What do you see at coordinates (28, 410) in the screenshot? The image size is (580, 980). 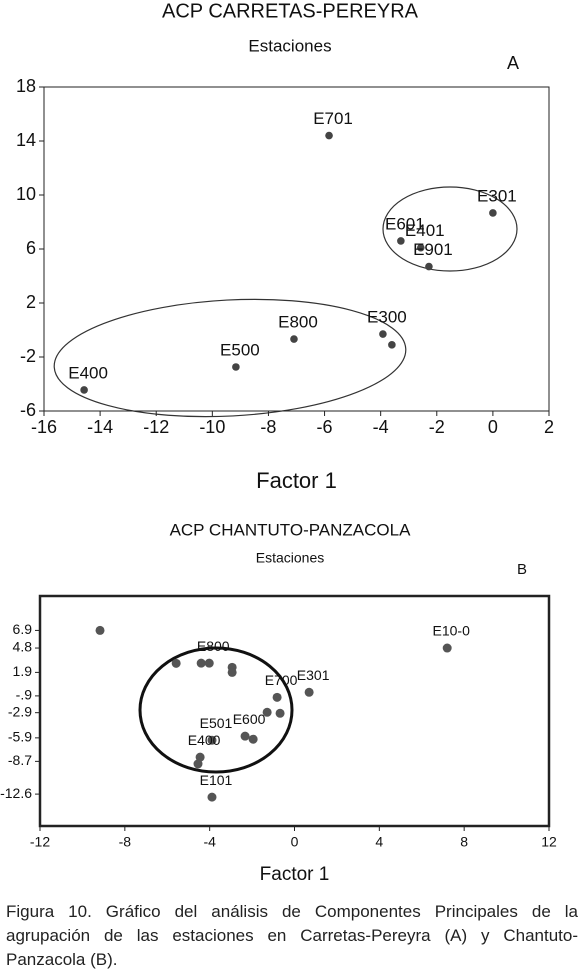 I see `y-tick-label: -6` at bounding box center [28, 410].